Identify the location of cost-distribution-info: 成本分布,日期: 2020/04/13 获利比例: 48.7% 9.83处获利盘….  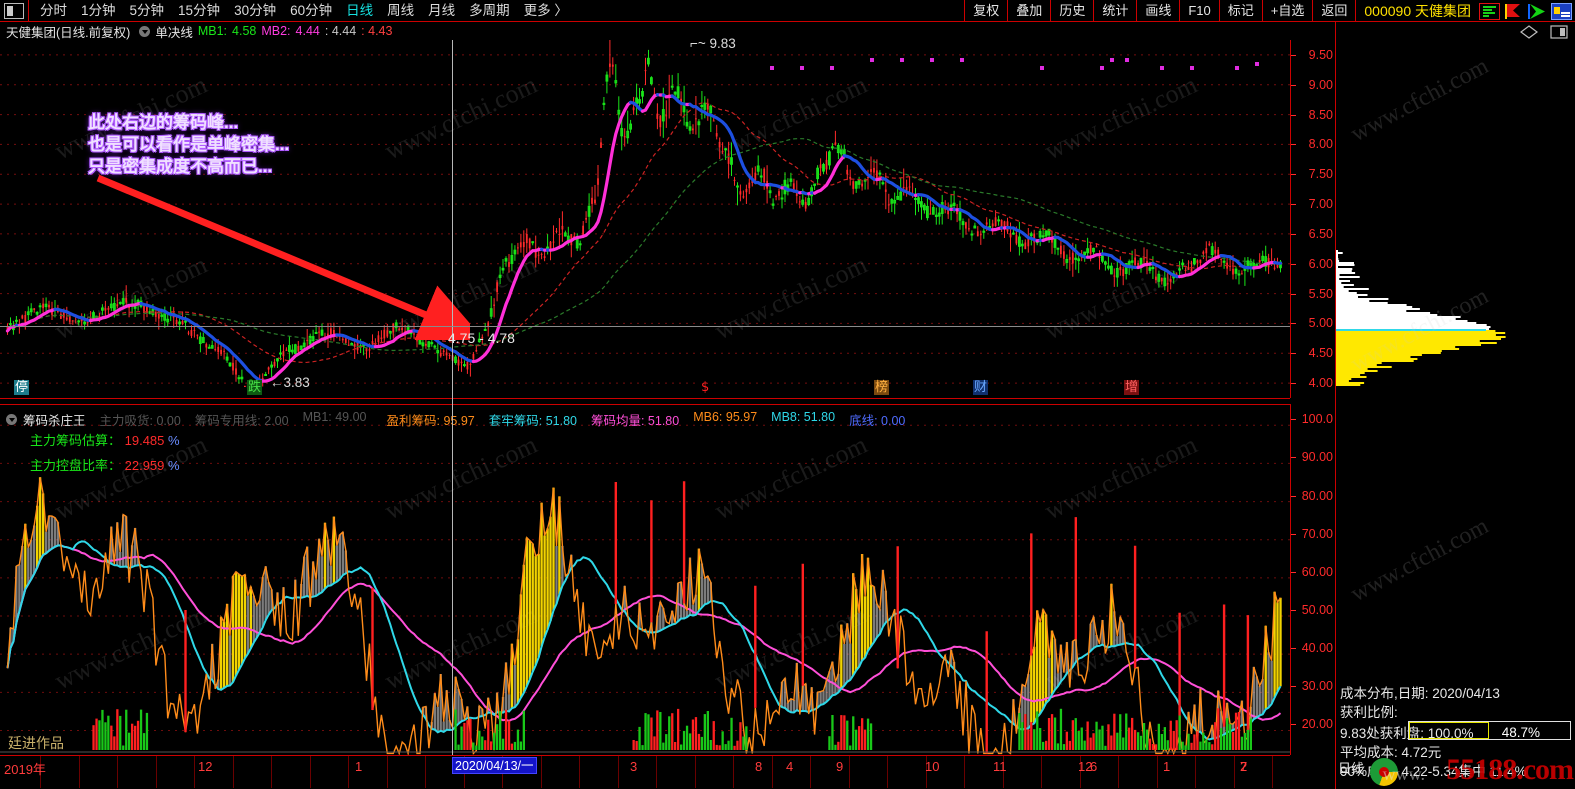
(1455, 736).